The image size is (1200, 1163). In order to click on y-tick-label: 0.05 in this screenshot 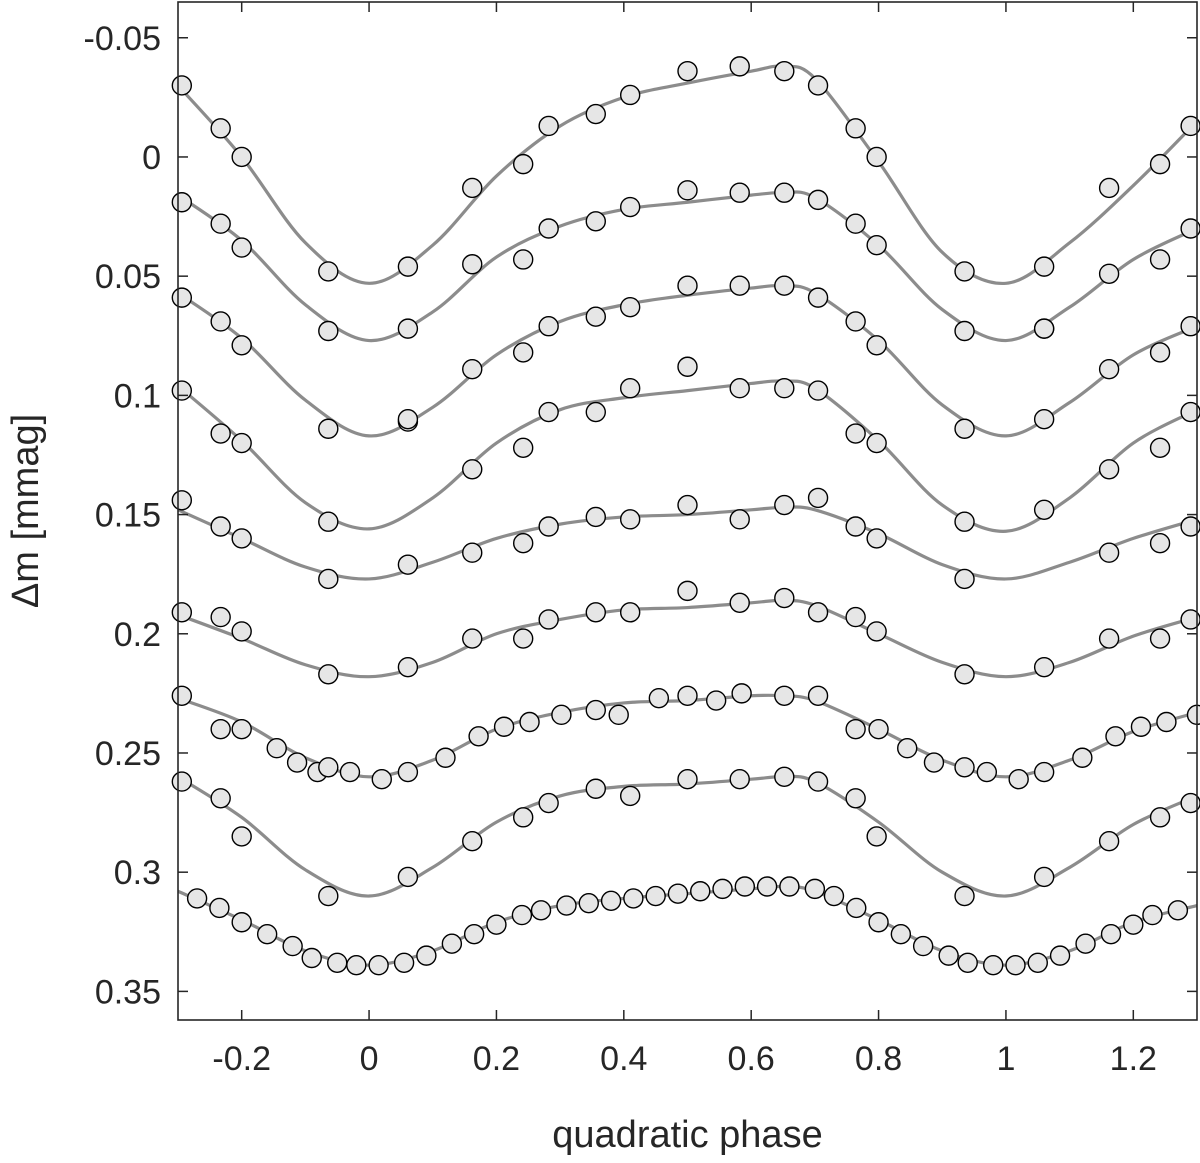, I will do `click(128, 277)`.